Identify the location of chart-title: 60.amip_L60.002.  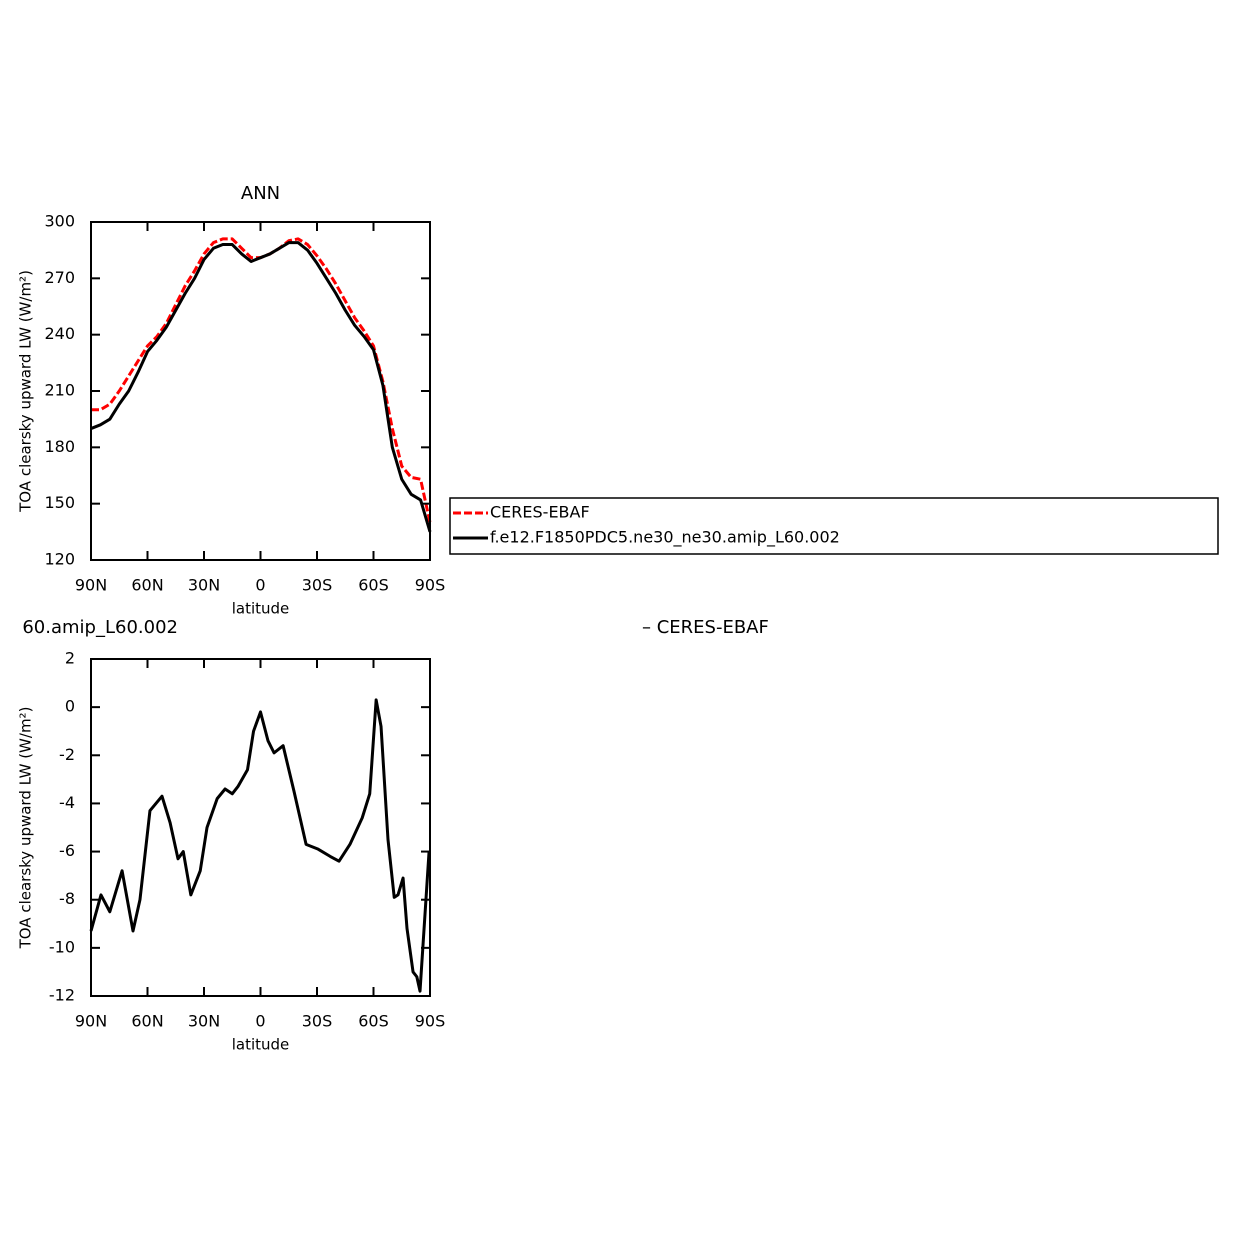
(100, 627).